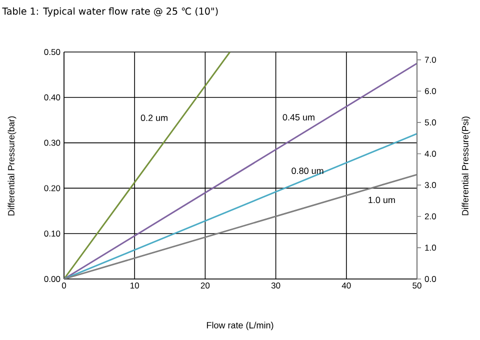  What do you see at coordinates (346, 285) in the screenshot?
I see `x-tick-label: 40` at bounding box center [346, 285].